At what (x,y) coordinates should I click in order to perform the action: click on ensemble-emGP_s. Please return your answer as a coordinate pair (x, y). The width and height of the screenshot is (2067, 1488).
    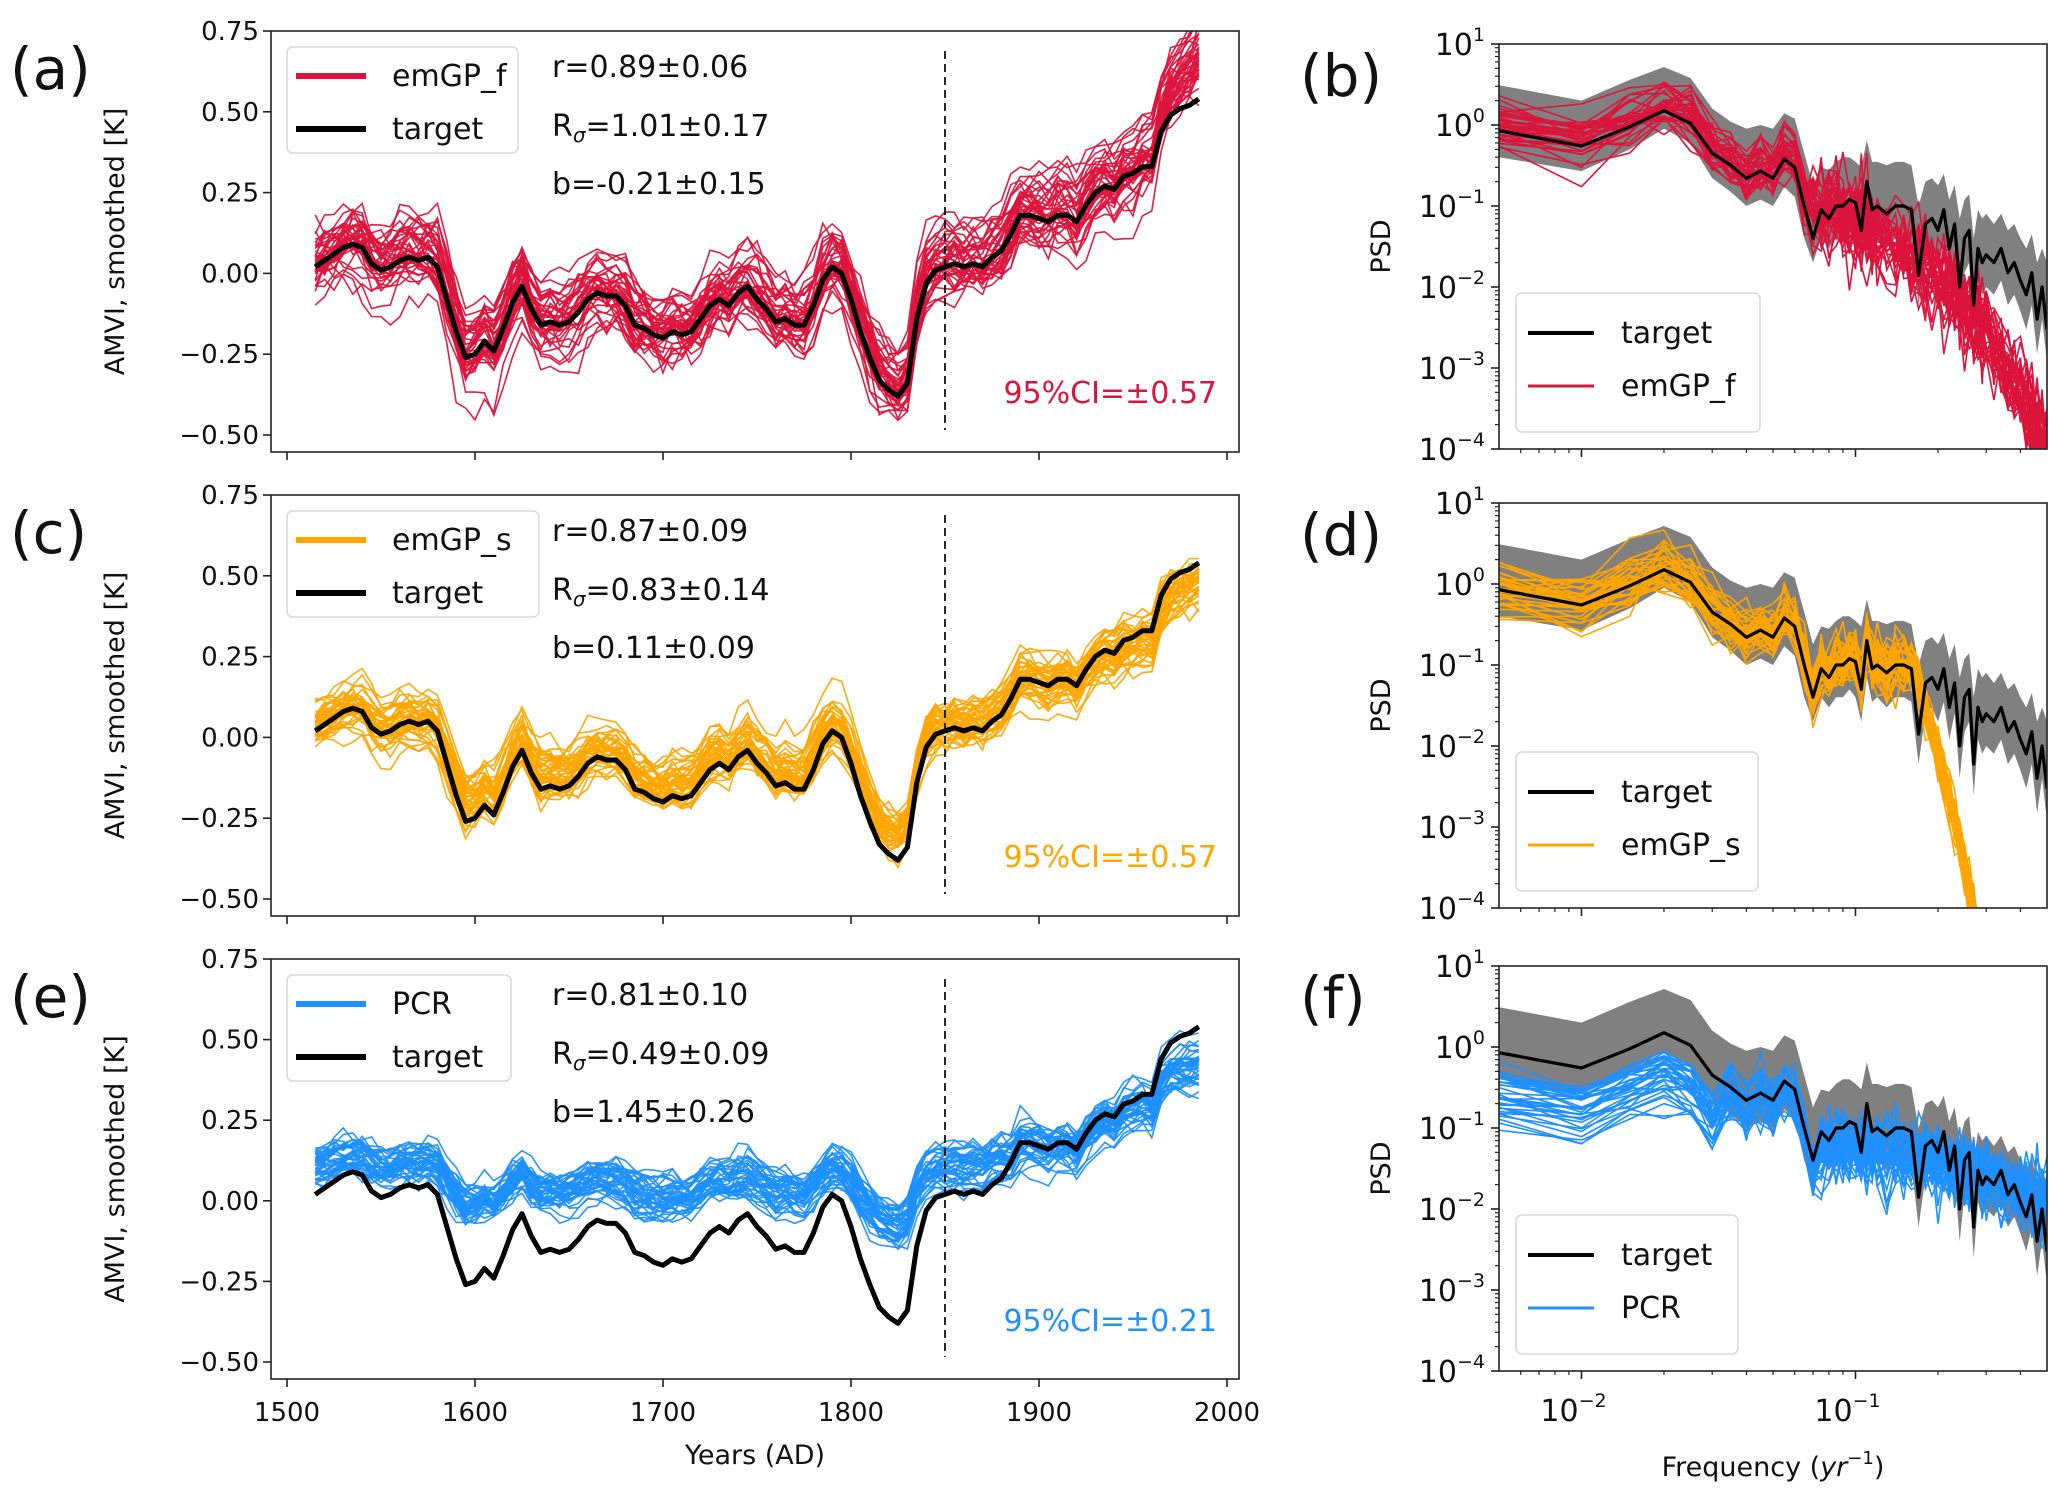
    Looking at the image, I should click on (757, 713).